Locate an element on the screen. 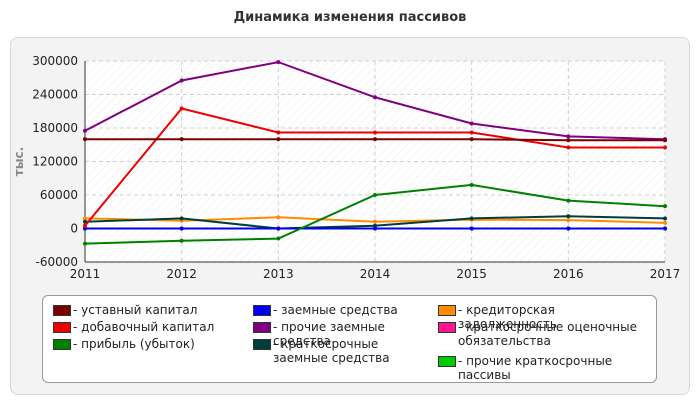 This screenshot has height=400, width=700. legend-item: - заемные средства is located at coordinates (343, 310).